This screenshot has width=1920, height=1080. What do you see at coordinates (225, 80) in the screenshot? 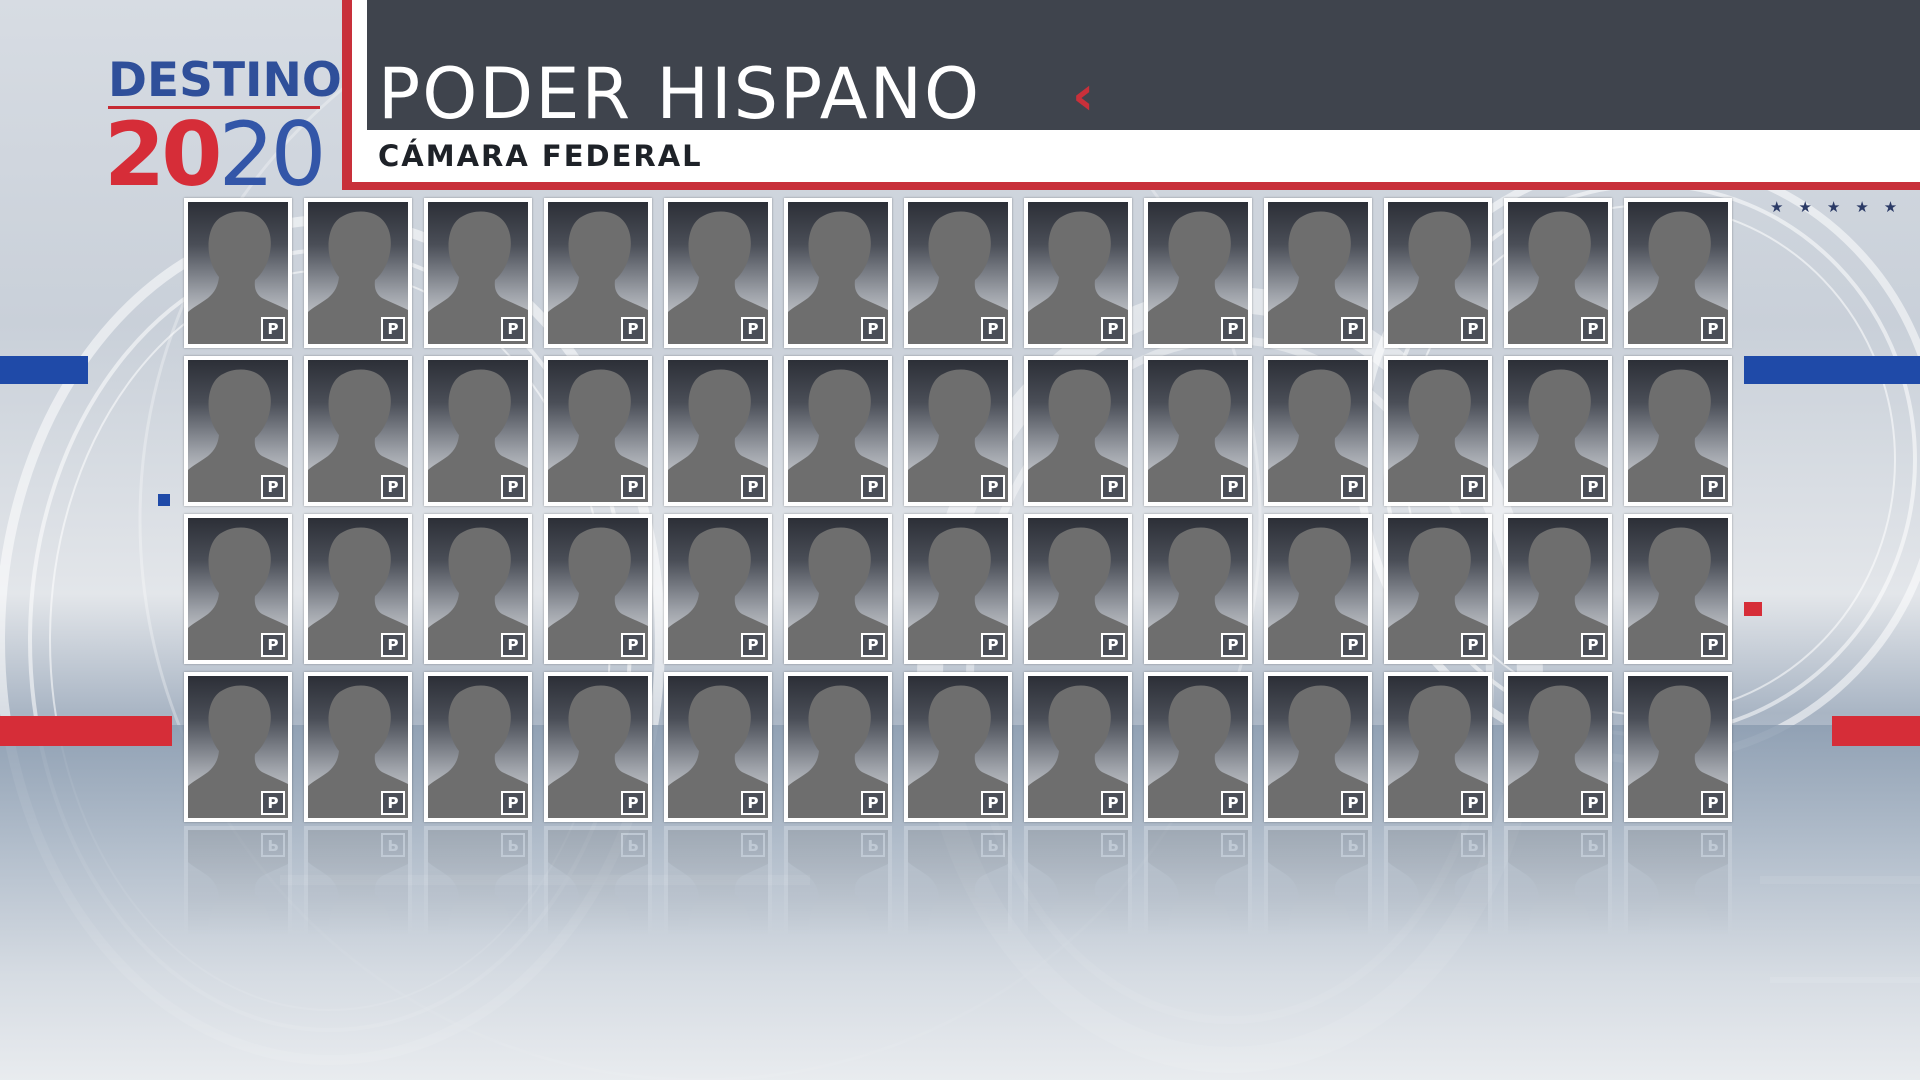
I see `logo-destino-text: DESTINO` at bounding box center [225, 80].